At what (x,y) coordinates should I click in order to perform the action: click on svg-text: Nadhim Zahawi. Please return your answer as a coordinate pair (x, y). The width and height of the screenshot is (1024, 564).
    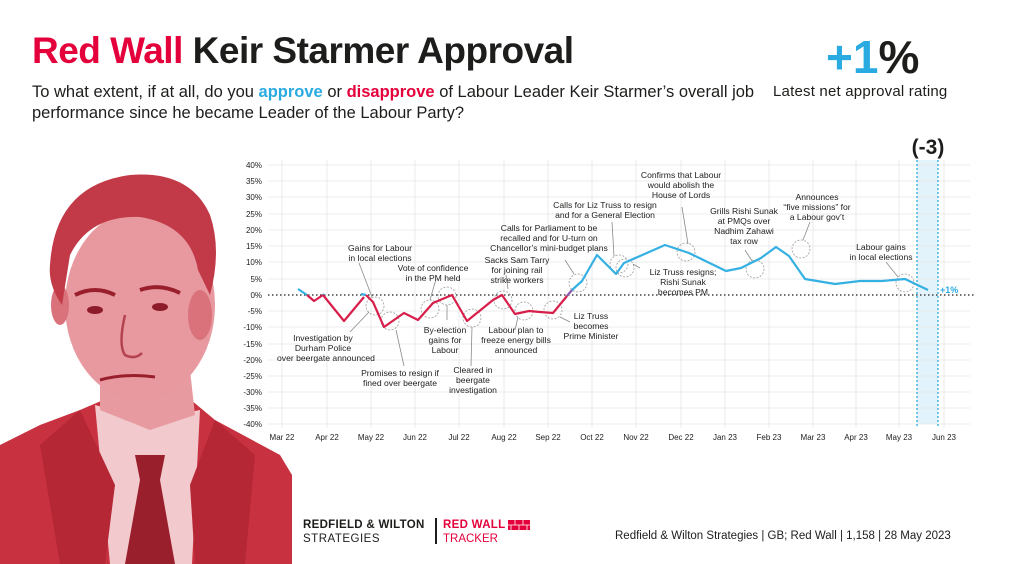
    Looking at the image, I should click on (744, 231).